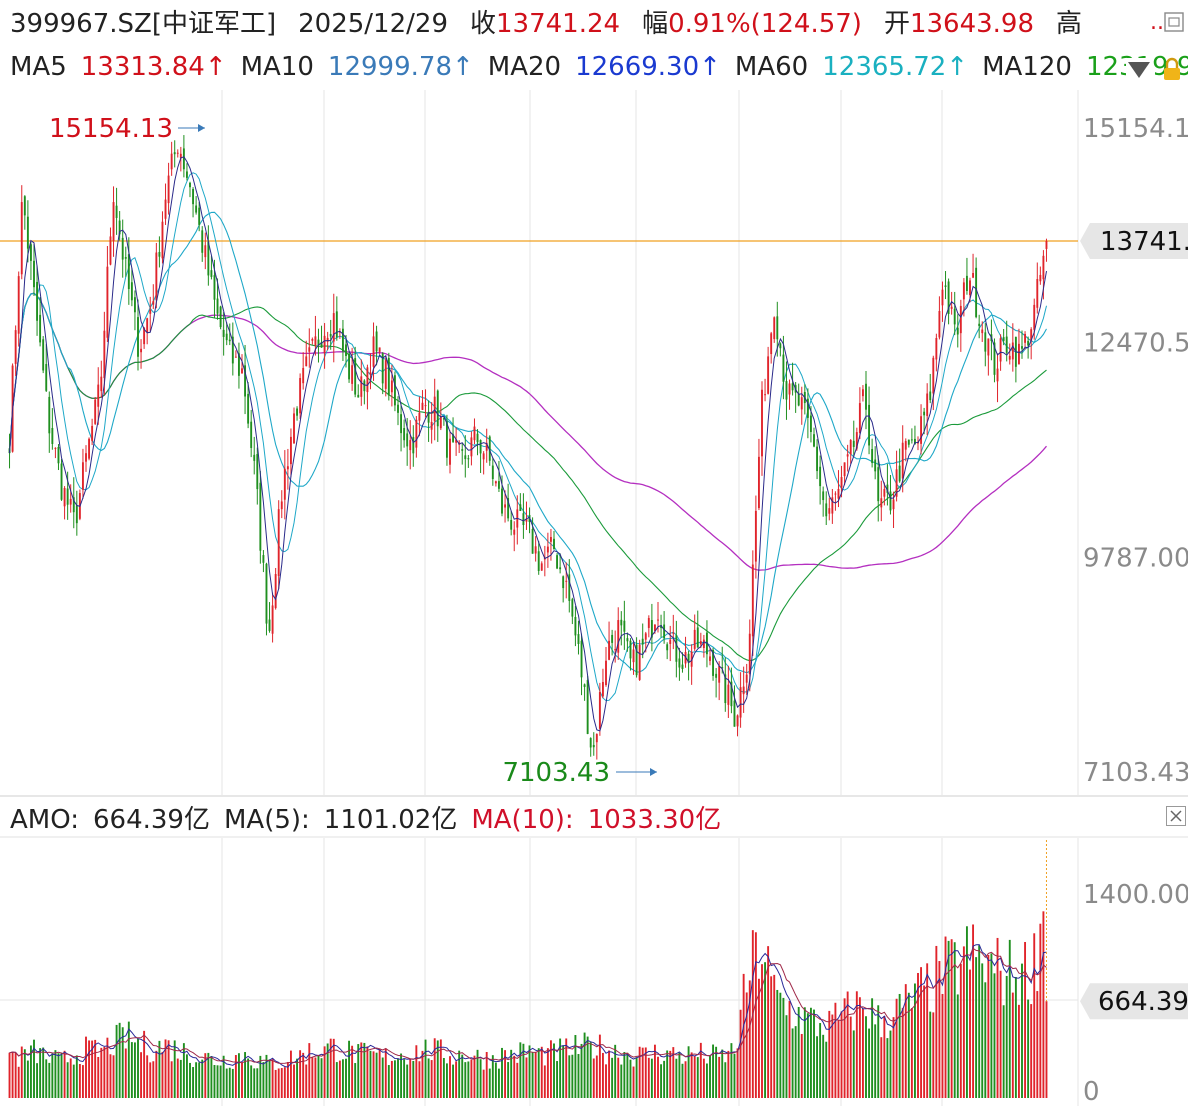 This screenshot has width=1188, height=1106. What do you see at coordinates (895, 67) in the screenshot?
I see `ma60-value: 12365.72↑` at bounding box center [895, 67].